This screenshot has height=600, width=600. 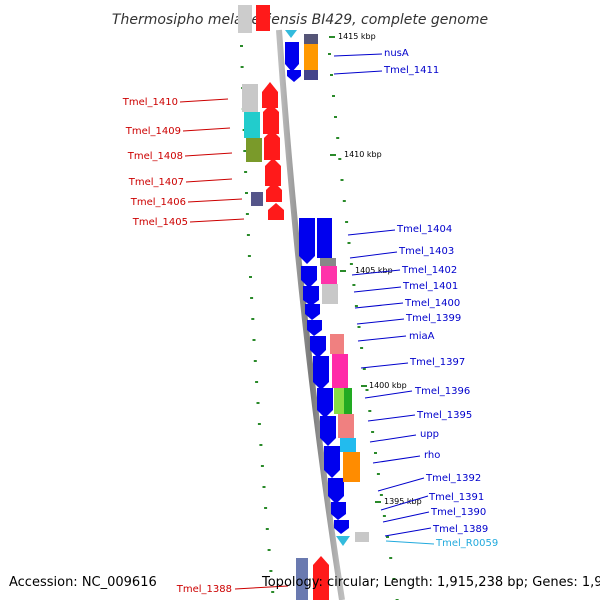 I want to click on tick-label: 1415 kbp, so click(x=357, y=36).